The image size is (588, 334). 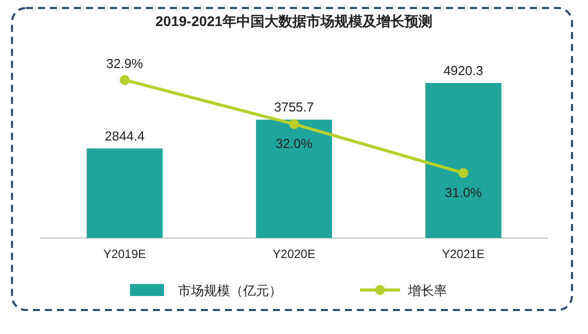 What do you see at coordinates (124, 254) in the screenshot?
I see `x-tick-label: Y2019E` at bounding box center [124, 254].